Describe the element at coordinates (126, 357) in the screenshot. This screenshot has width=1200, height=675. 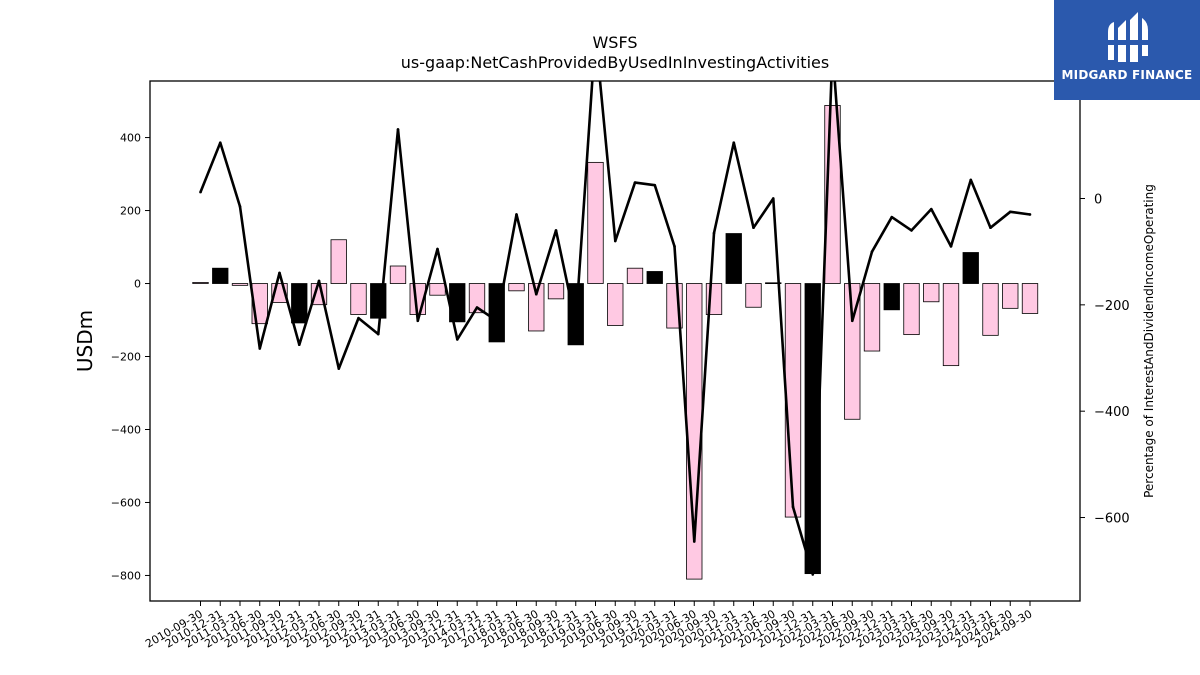
I see `y-tick-label: −200` at that location.